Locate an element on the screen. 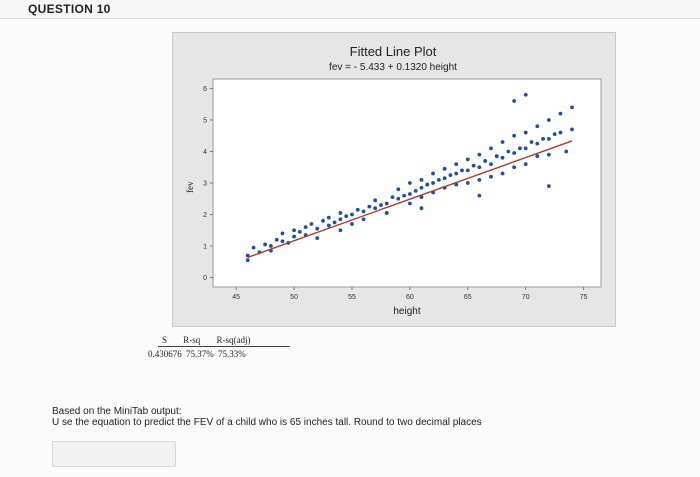  x-tick-label: 75 is located at coordinates (584, 297).